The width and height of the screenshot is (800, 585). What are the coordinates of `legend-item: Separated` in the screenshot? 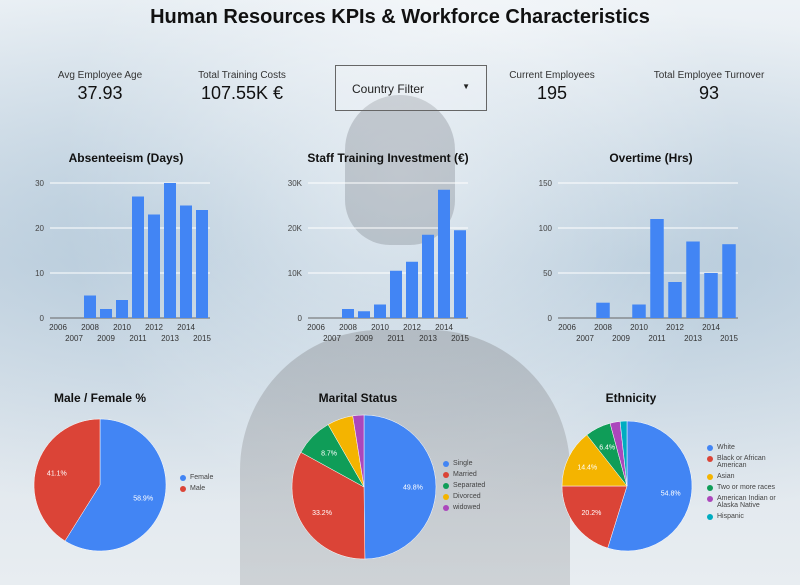 It's located at (478, 485).